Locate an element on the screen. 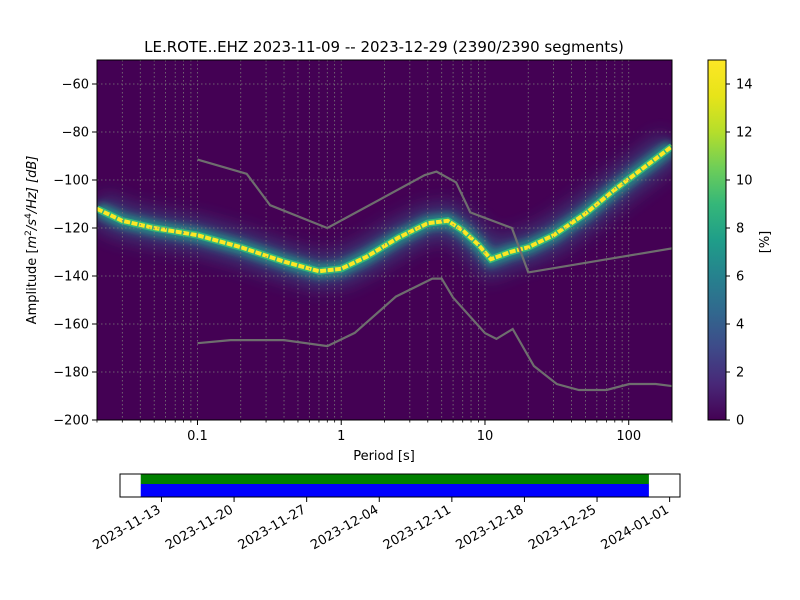 The width and height of the screenshot is (800, 600). date-tick-label: 2023-11-27 is located at coordinates (272, 527).